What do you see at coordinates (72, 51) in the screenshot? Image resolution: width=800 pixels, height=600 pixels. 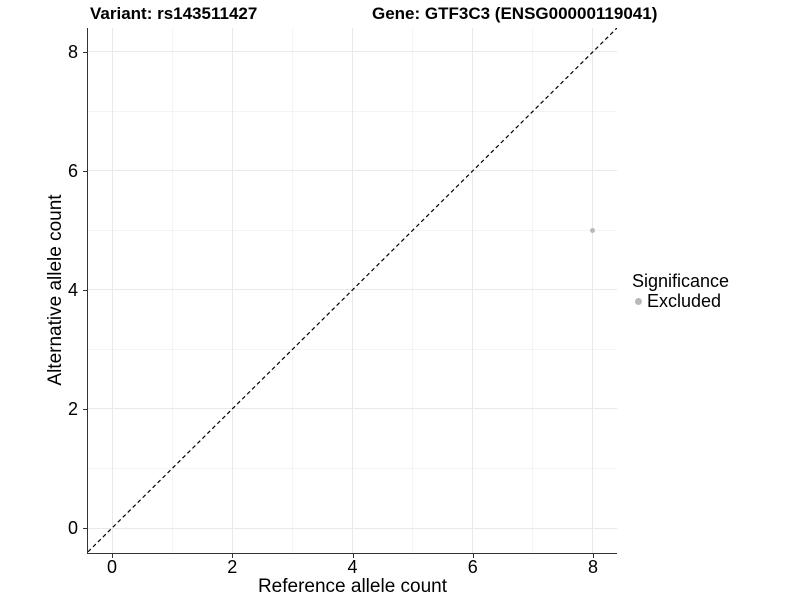 I see `y-tick-label: 8` at bounding box center [72, 51].